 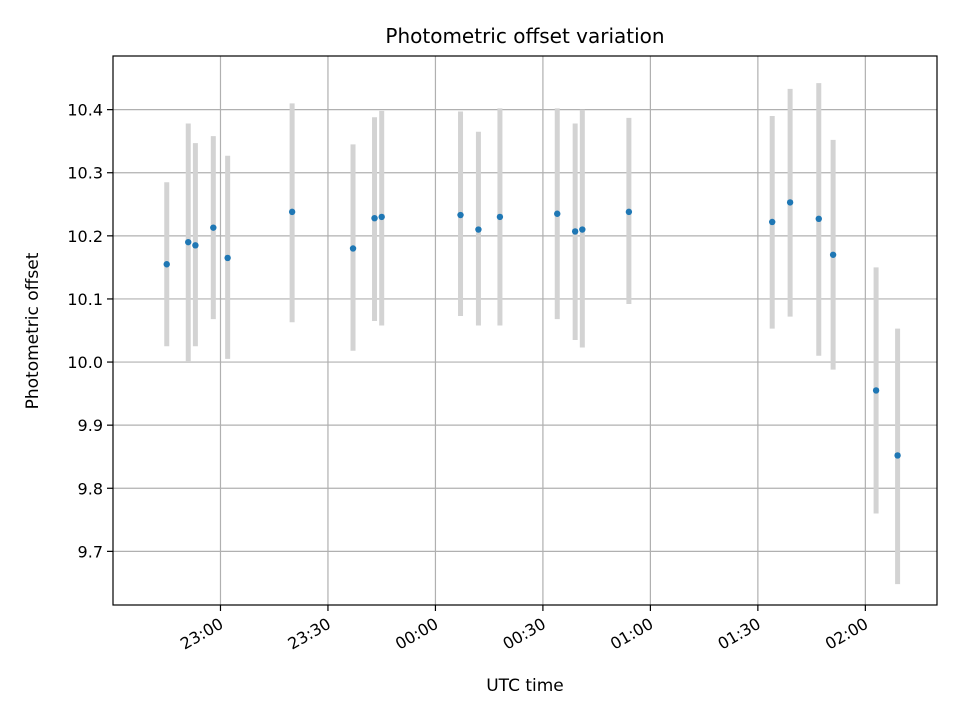 What do you see at coordinates (525, 686) in the screenshot?
I see `x-axis-label: UTC time` at bounding box center [525, 686].